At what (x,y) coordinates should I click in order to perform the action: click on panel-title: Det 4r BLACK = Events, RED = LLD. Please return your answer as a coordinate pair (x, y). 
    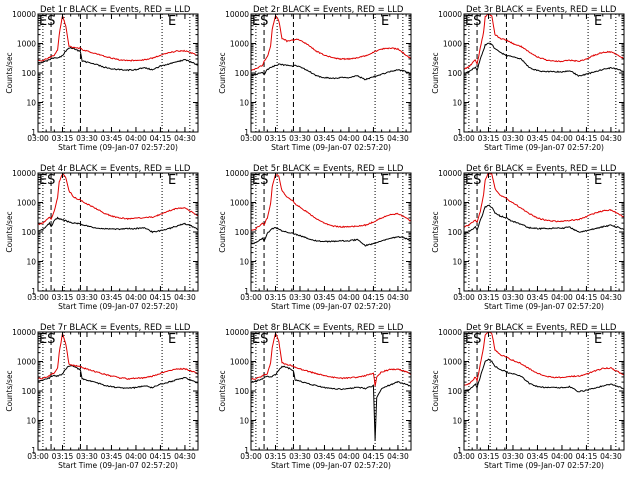
    Looking at the image, I should click on (115, 169).